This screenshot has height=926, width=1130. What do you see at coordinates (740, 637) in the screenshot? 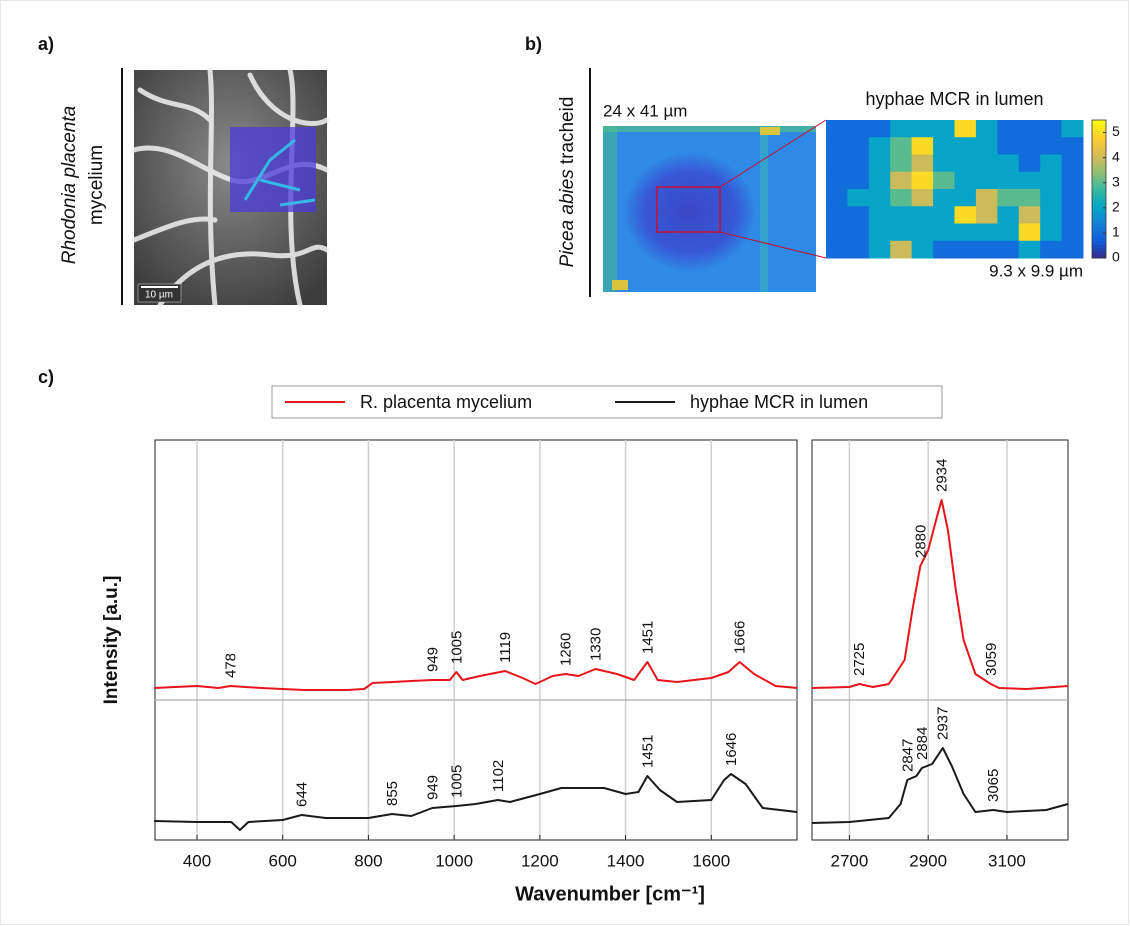
I see `peak-label: 1666` at bounding box center [740, 637].